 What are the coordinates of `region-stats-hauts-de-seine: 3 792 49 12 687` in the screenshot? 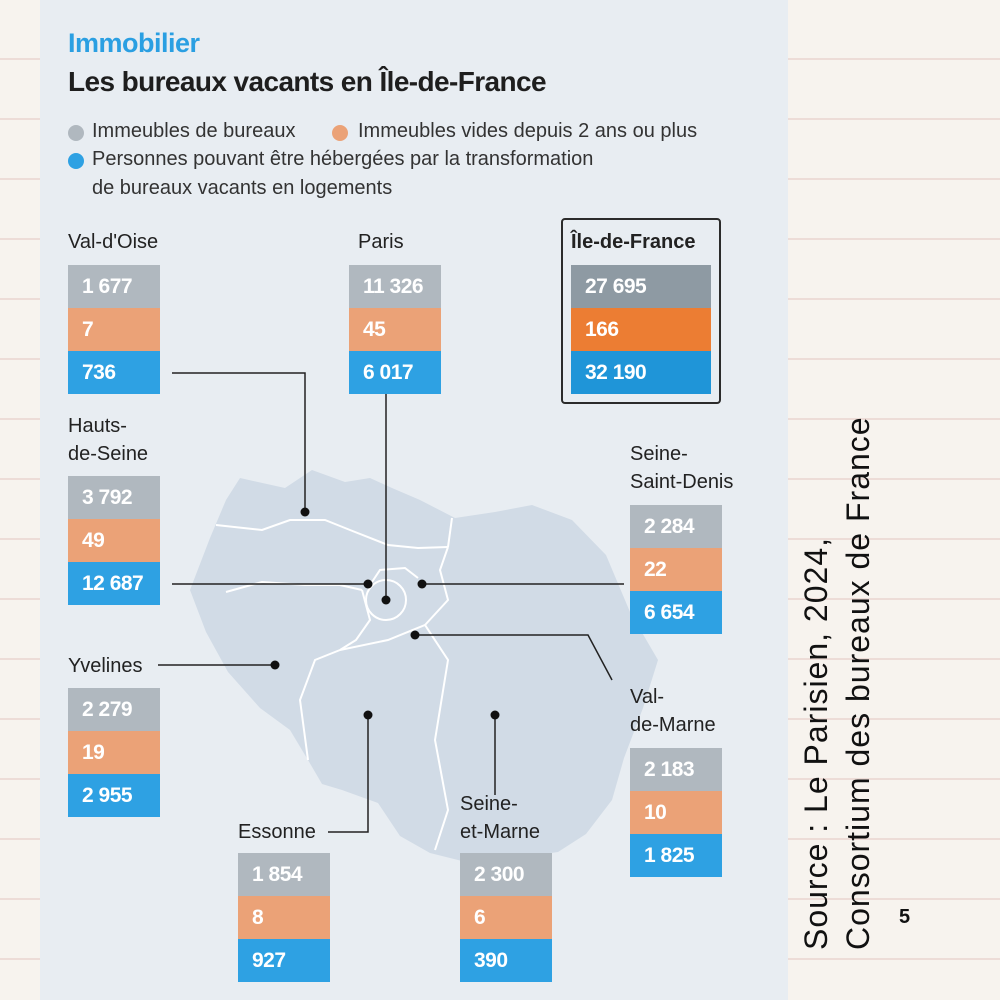 It's located at (114, 540).